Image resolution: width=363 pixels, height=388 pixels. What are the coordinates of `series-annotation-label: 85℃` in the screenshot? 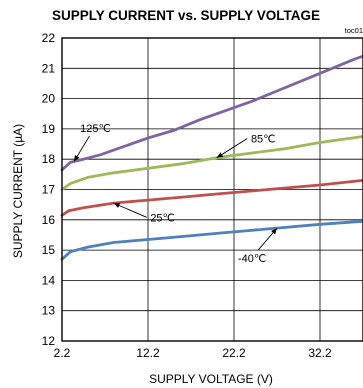 It's located at (263, 140).